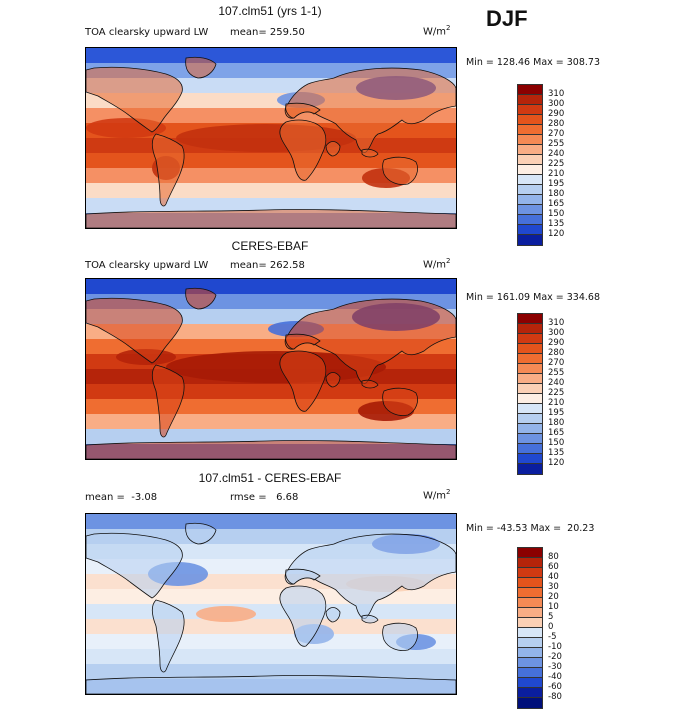 The width and height of the screenshot is (700, 709). I want to click on map-field, so click(271, 369).